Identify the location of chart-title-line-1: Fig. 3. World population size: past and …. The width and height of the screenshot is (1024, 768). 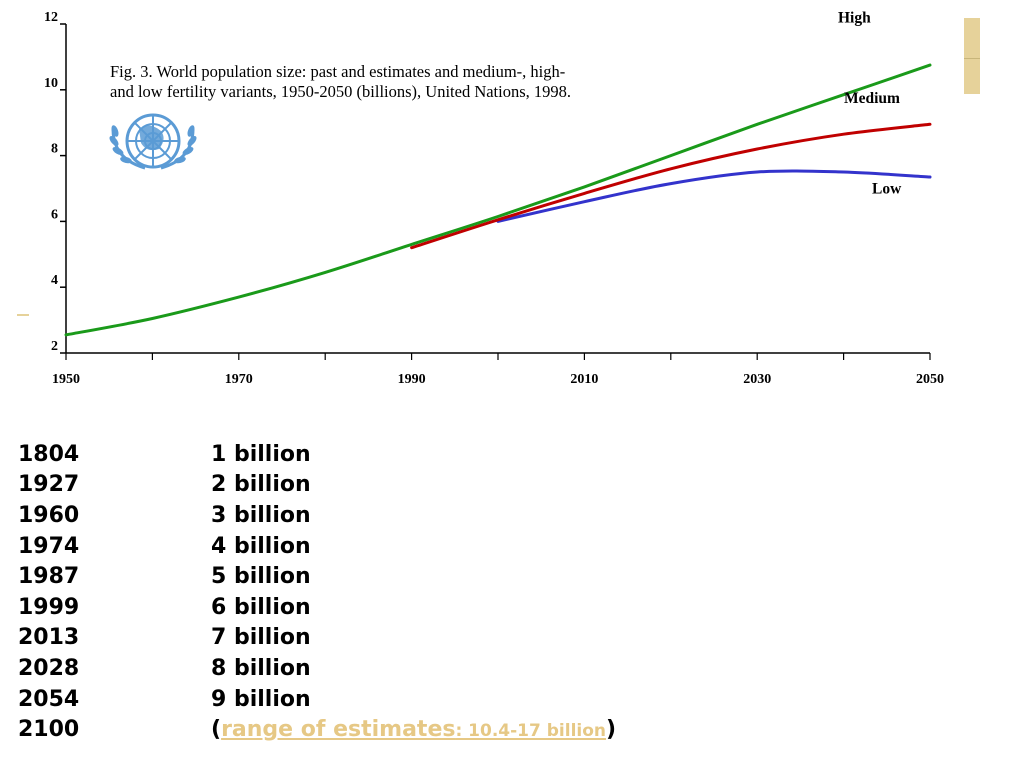
(337, 71).